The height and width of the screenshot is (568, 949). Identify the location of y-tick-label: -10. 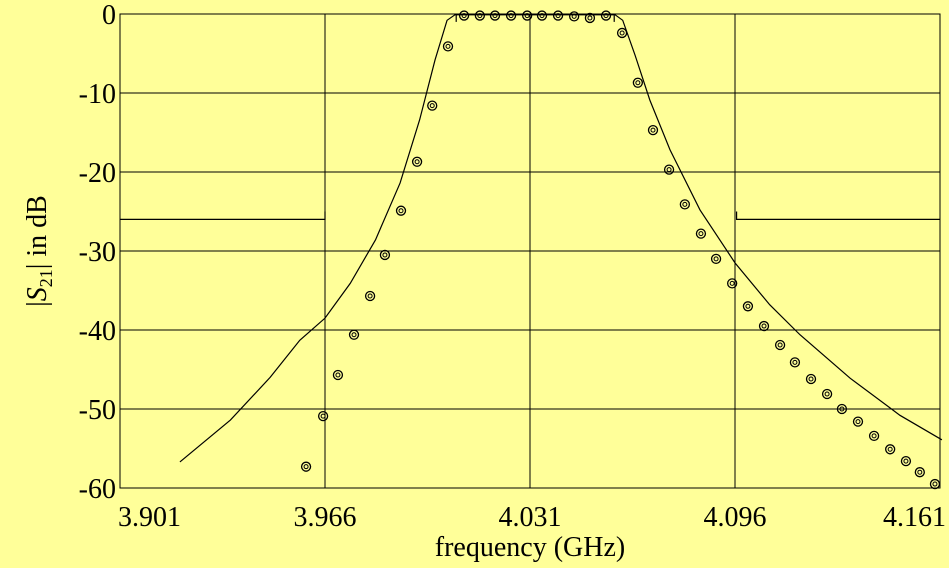
(97, 94).